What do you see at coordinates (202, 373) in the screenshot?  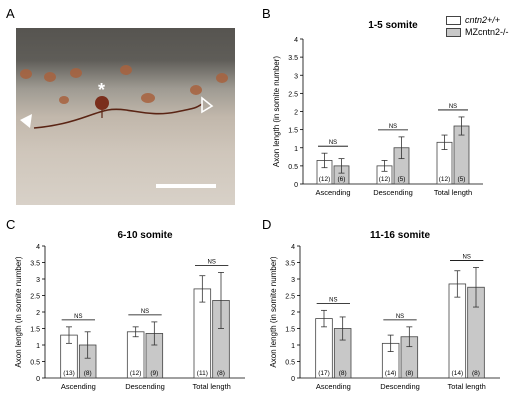 I see `sample-size-label: (11)` at bounding box center [202, 373].